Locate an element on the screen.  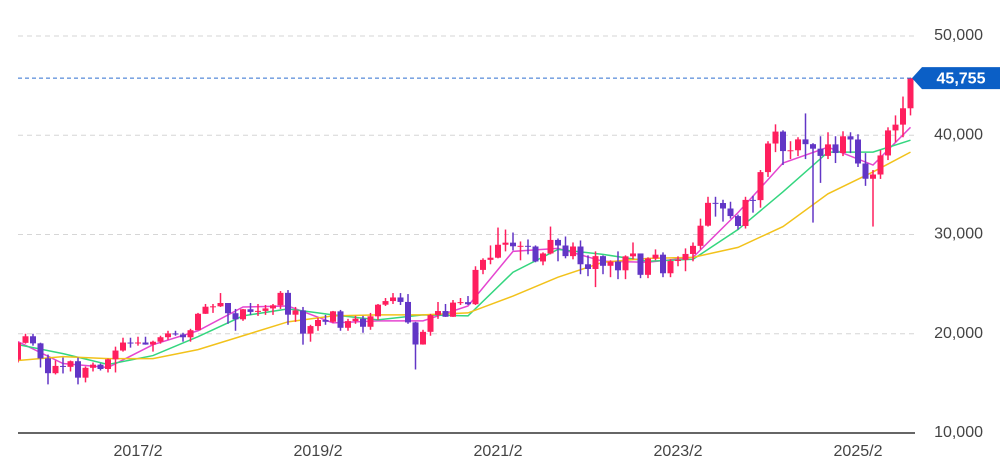
y-tick-label: 10,000 is located at coordinates (958, 432).